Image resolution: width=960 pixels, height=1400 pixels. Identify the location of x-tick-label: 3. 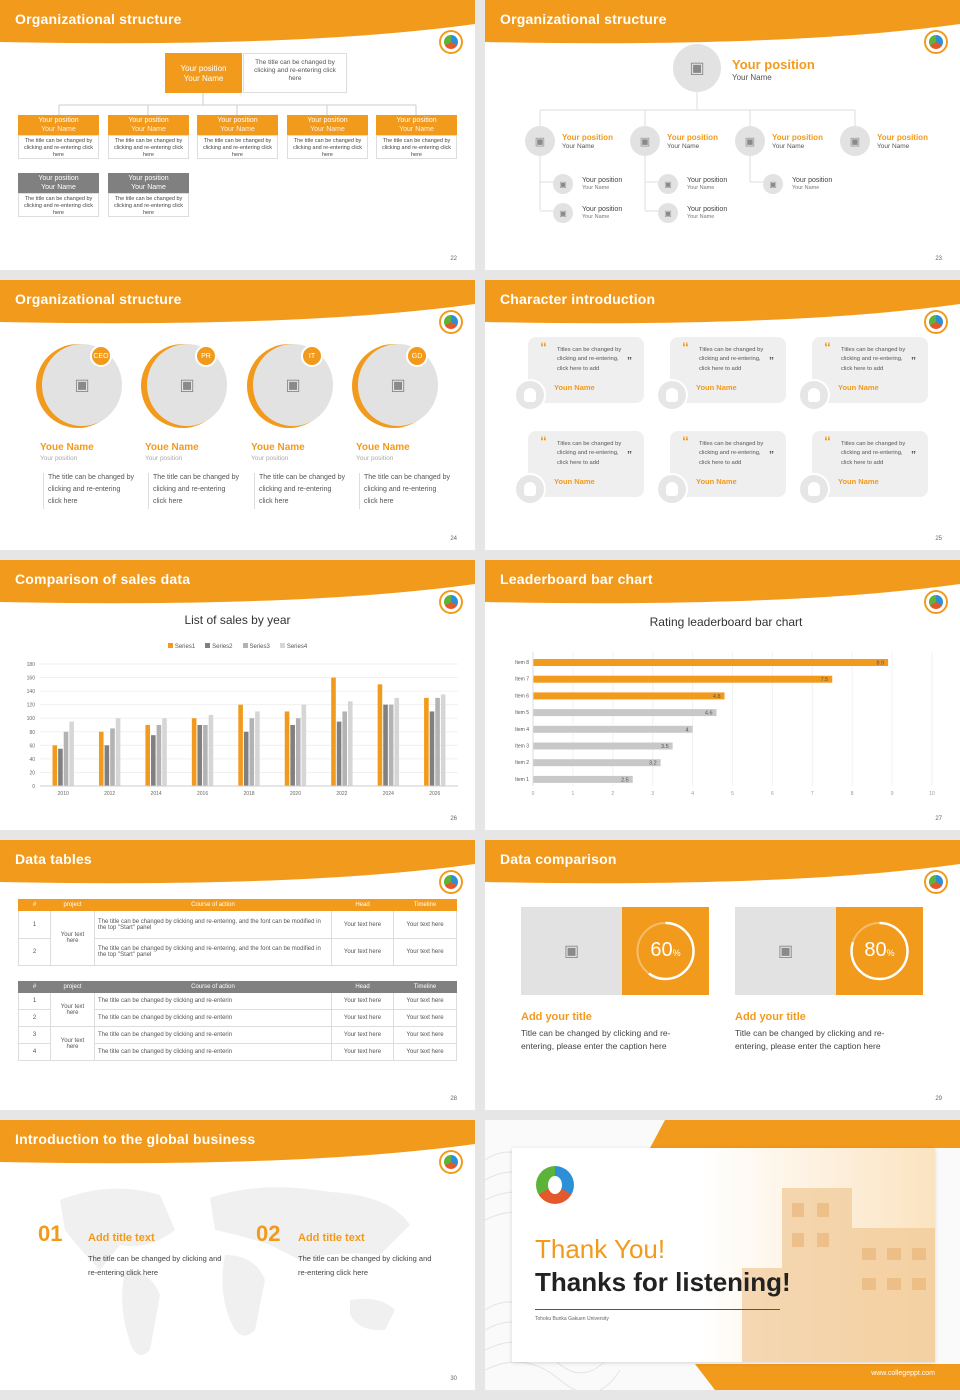
(652, 794).